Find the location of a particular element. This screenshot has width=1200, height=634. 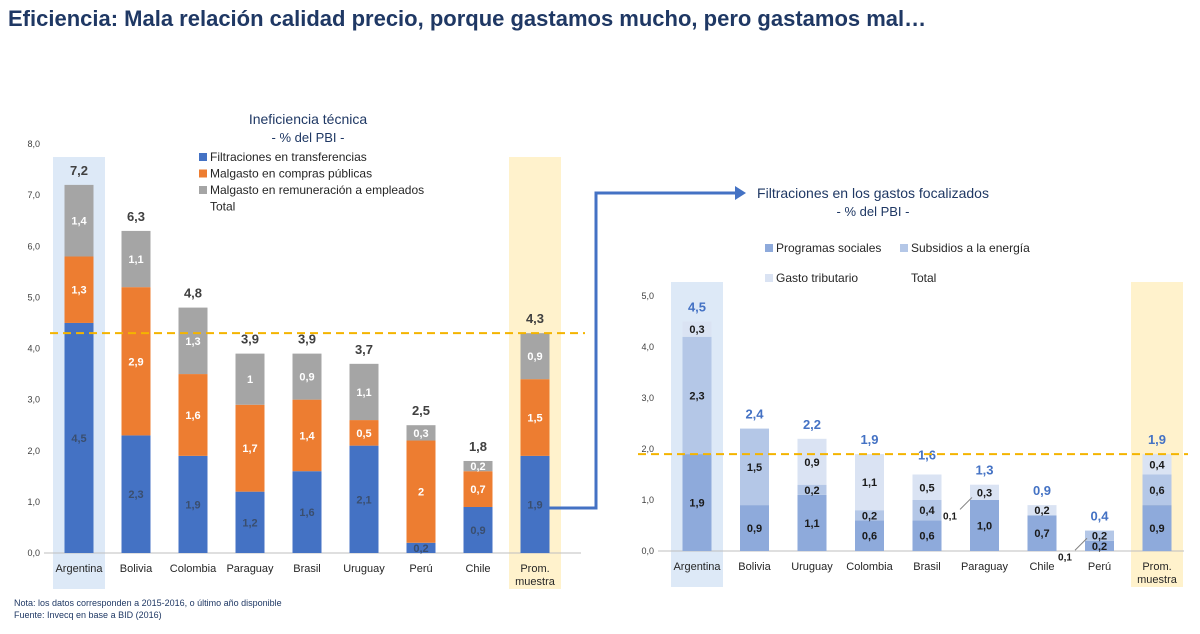

total-label: 0,9 is located at coordinates (1042, 490).